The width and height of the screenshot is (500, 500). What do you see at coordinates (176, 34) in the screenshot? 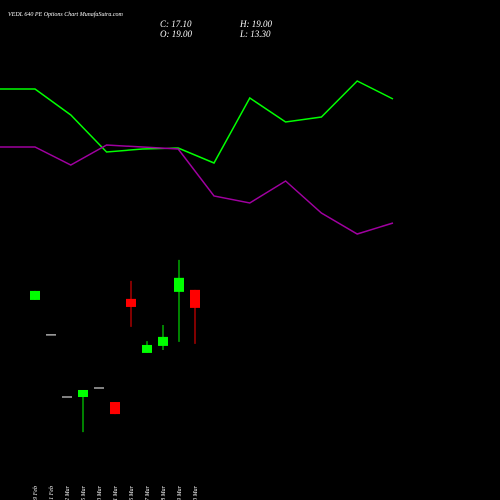
I see `info-label: O: 19.00` at bounding box center [176, 34].